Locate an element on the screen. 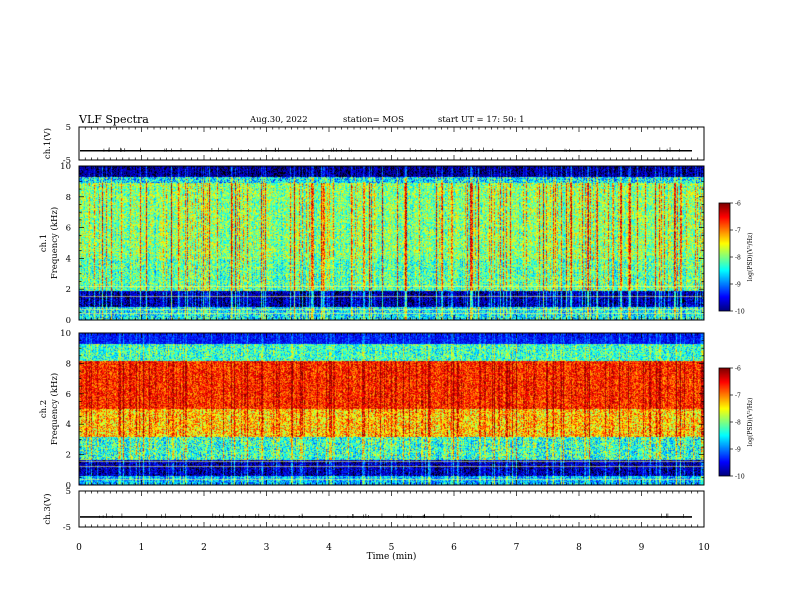 This screenshot has width=792, height=612. start-time-label: start UT = 17: 50: 1 is located at coordinates (481, 120).